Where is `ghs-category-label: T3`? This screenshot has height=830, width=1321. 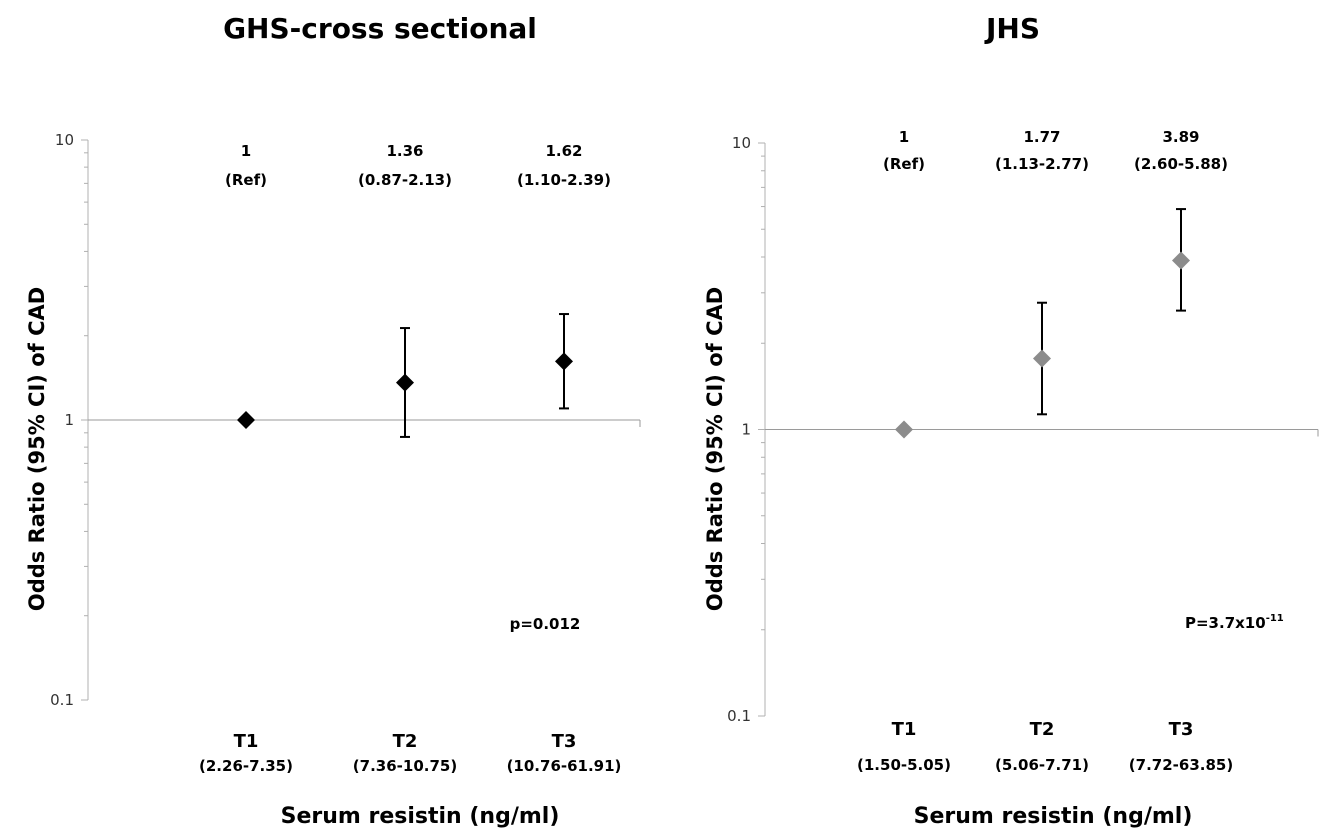 ghs-category-label: T3 is located at coordinates (564, 741).